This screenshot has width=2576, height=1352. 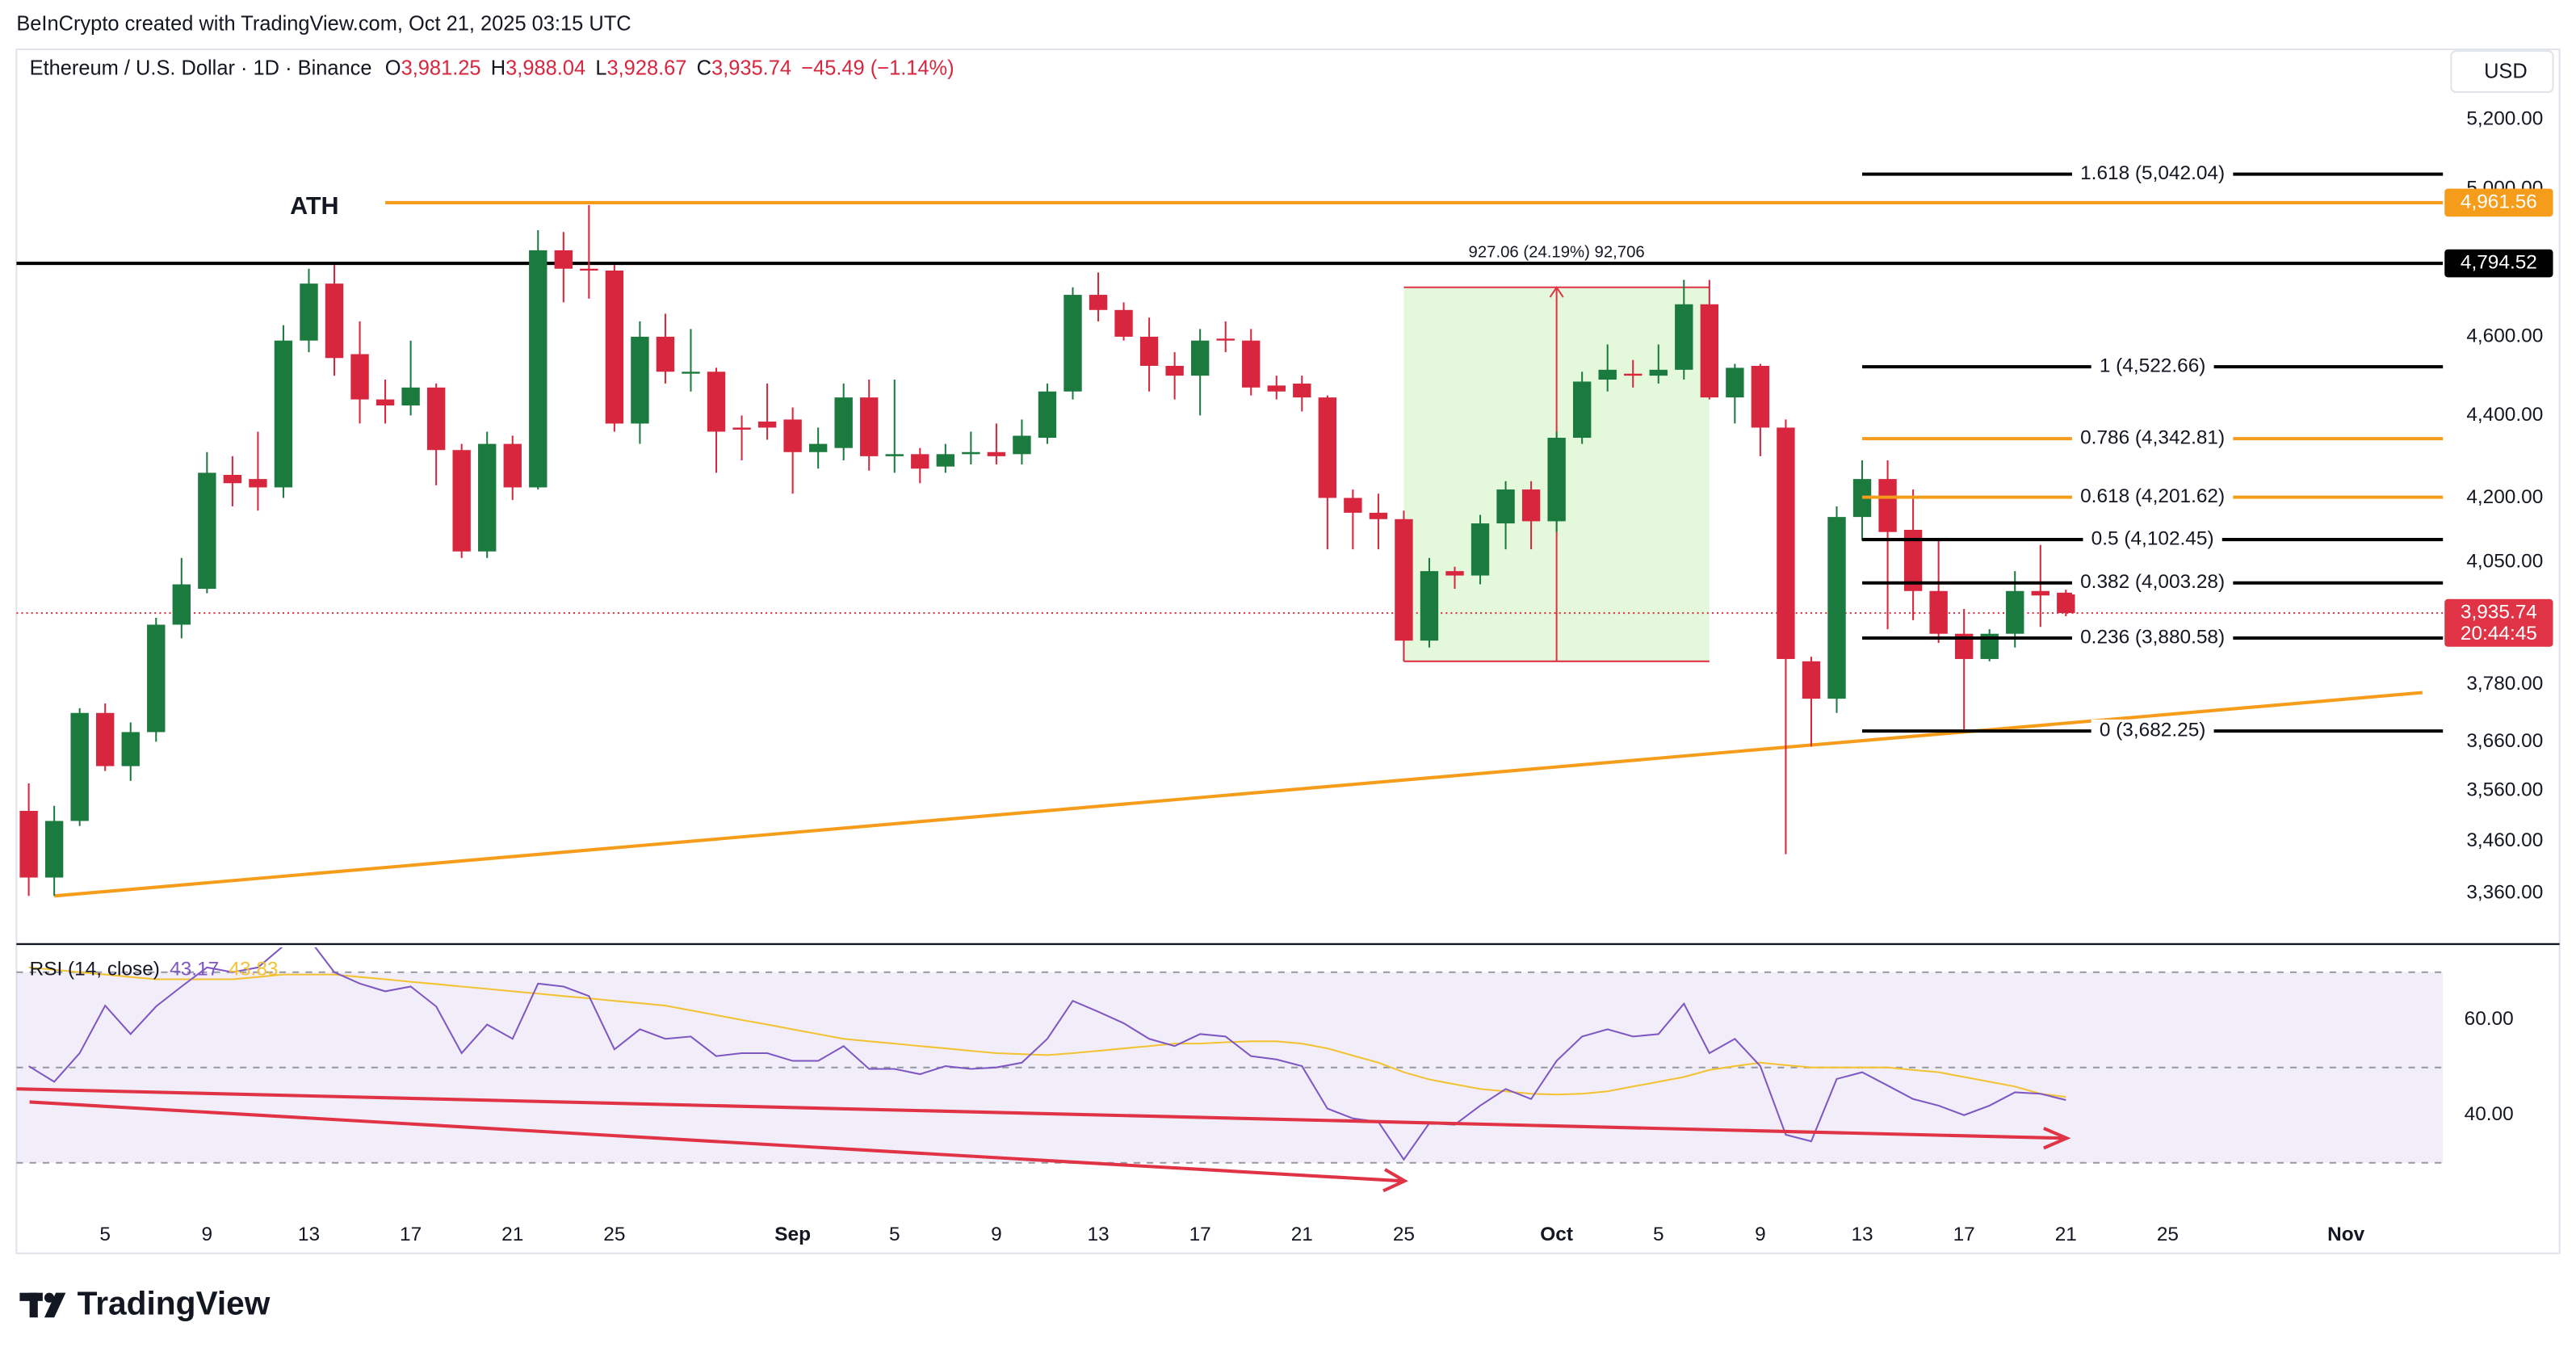 I want to click on price-tag-label: 4,794.52, so click(x=2499, y=262).